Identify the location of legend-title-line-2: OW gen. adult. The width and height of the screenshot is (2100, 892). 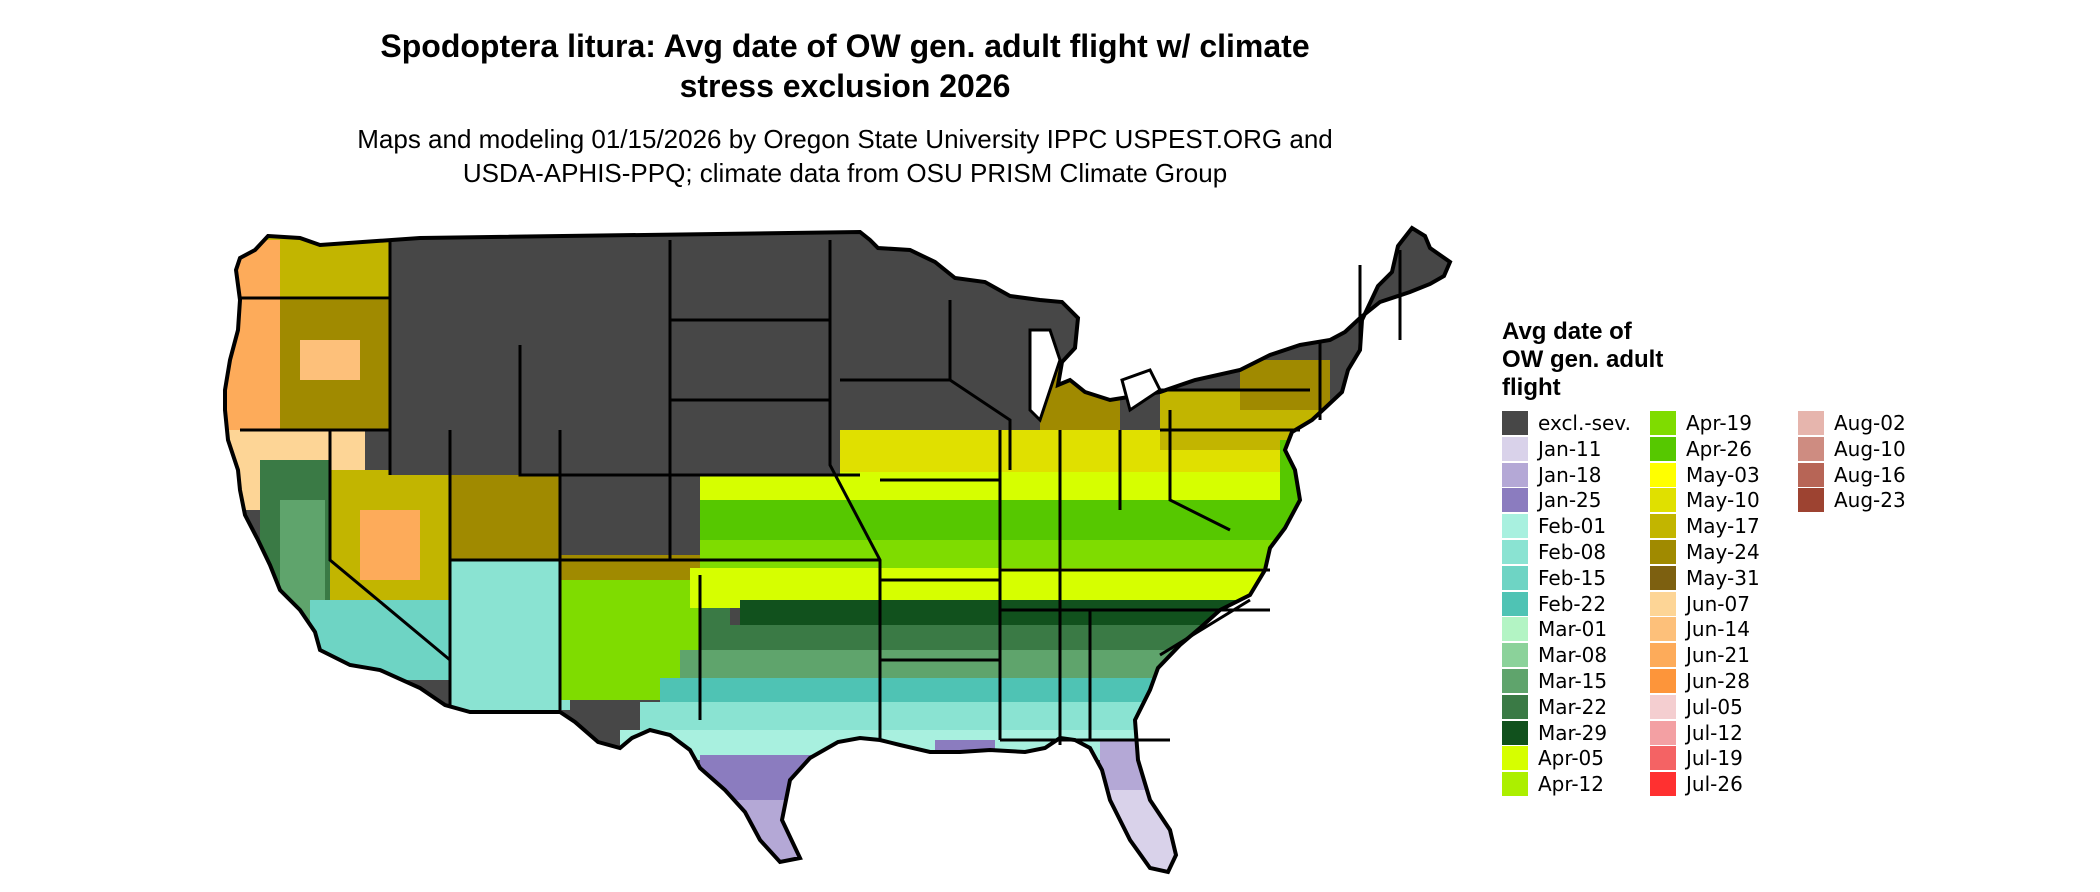
(1583, 359).